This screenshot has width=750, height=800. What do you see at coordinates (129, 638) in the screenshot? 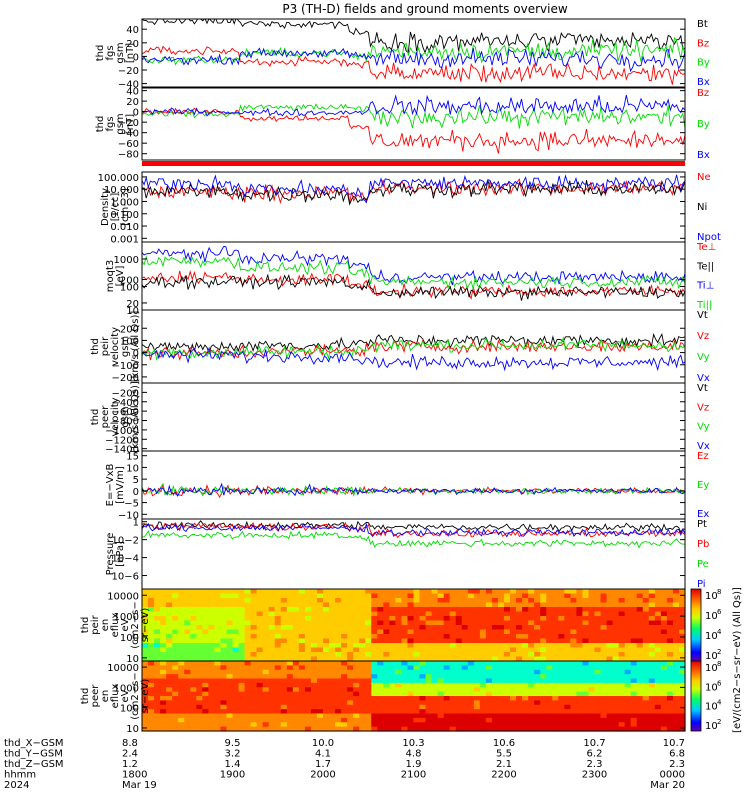
I see `y-tick-label: 100` at bounding box center [129, 638].